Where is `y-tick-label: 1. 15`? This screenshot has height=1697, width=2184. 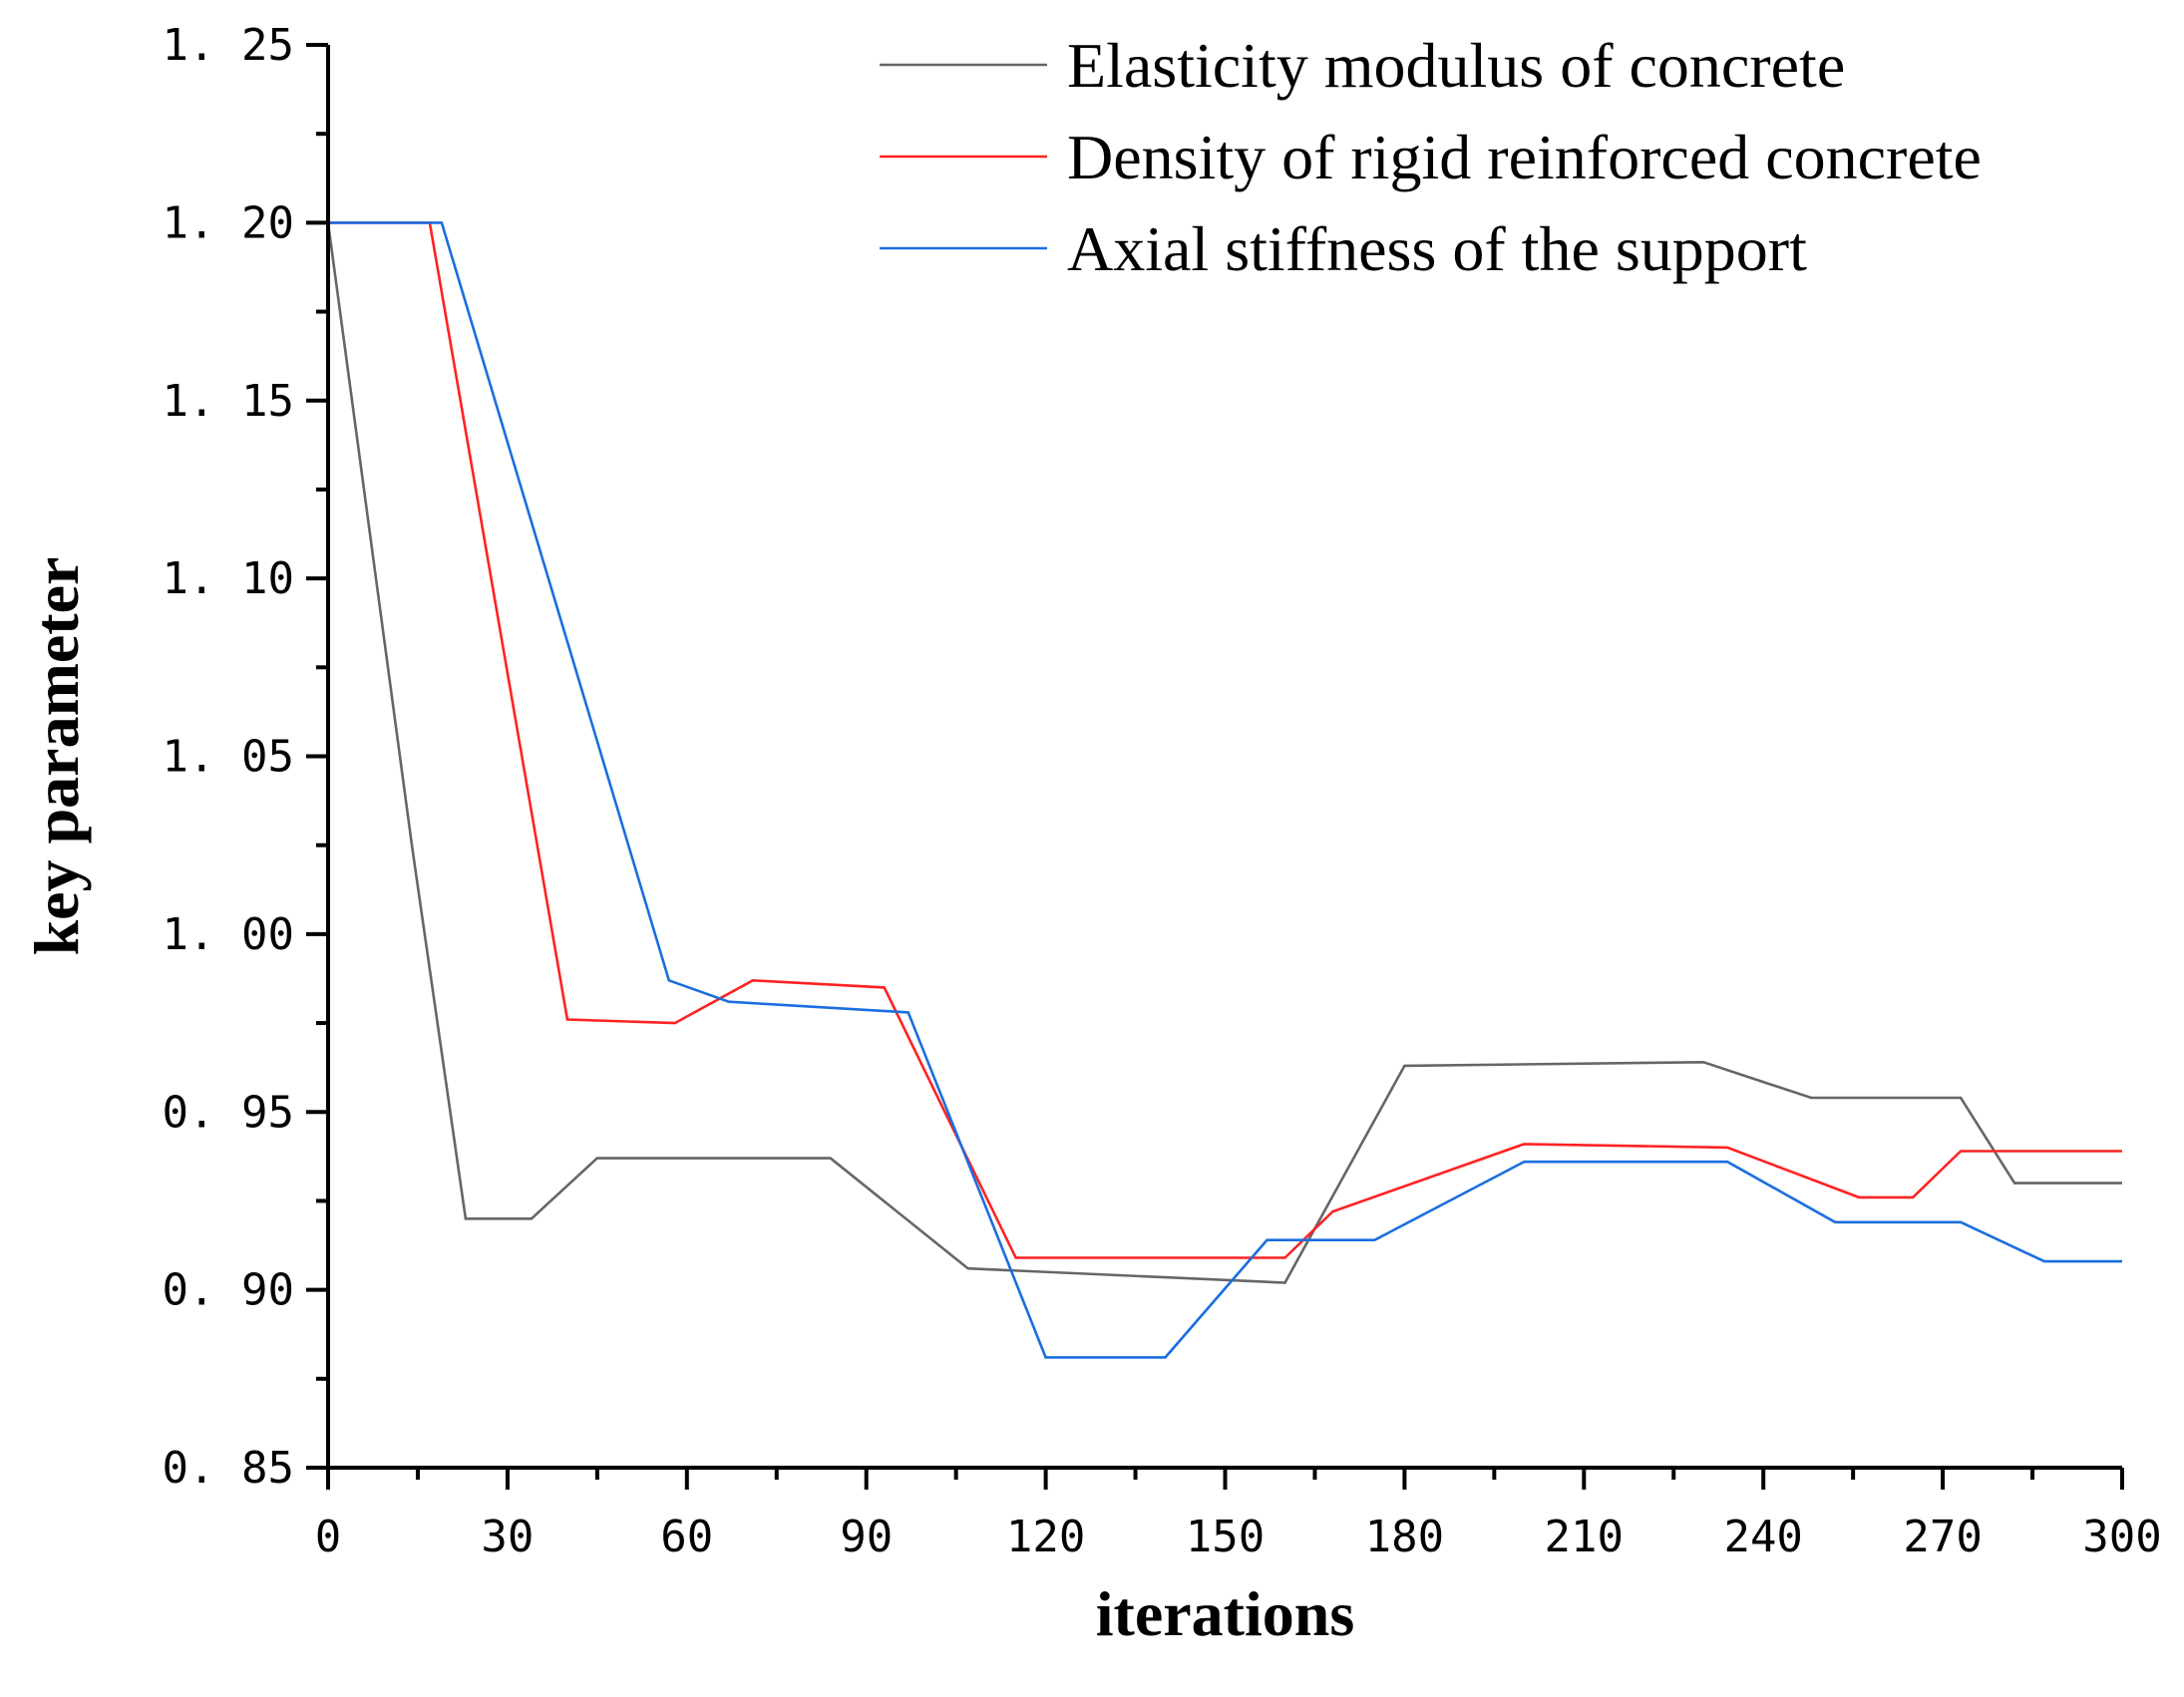
y-tick-label: 1. 15 is located at coordinates (228, 401).